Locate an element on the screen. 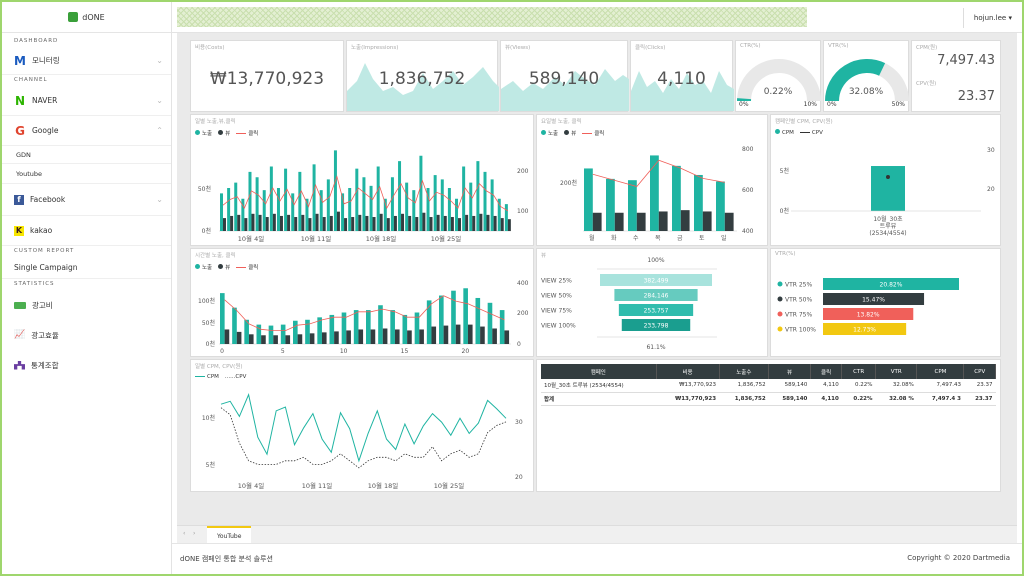  sidebar-item-monitoring: M 모니터링 ⌄ is located at coordinates (86, 61).